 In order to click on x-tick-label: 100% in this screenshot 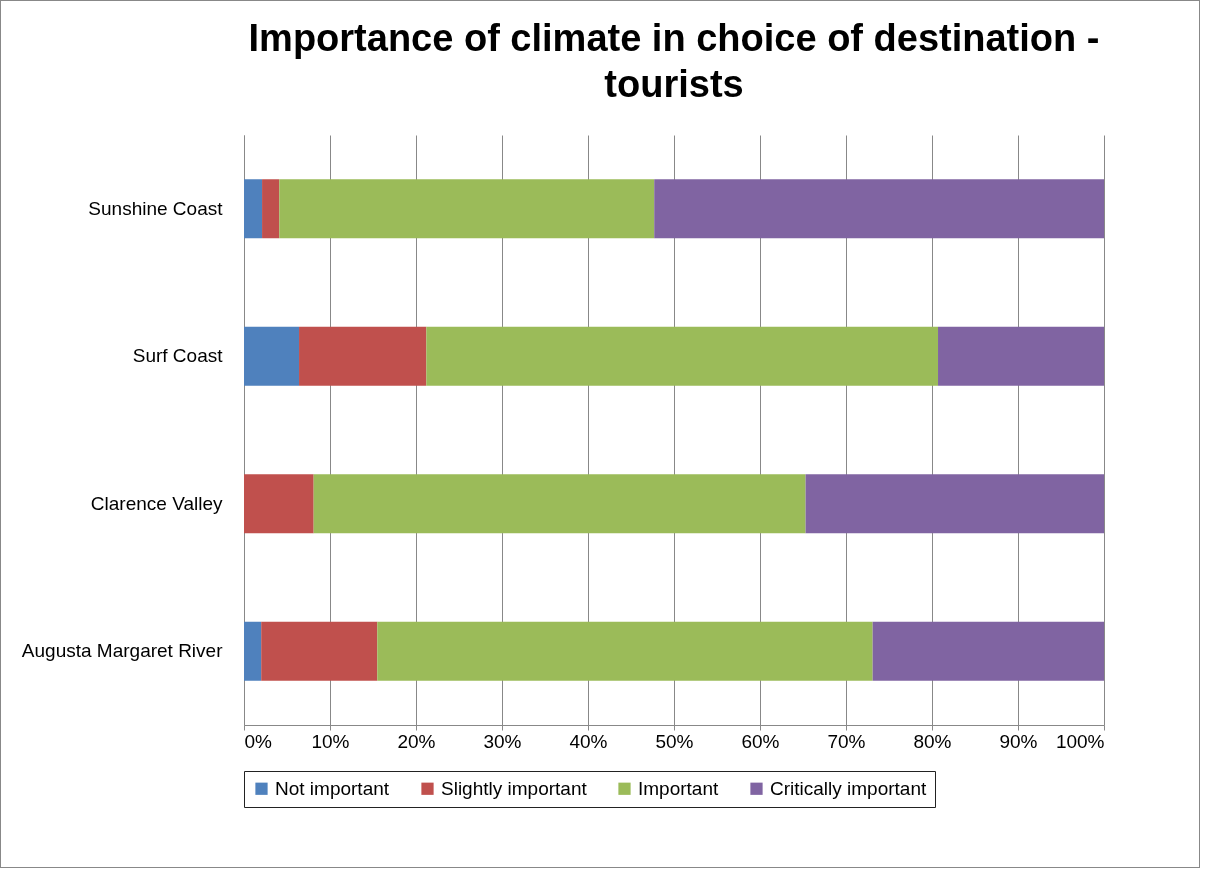, I will do `click(1080, 741)`.